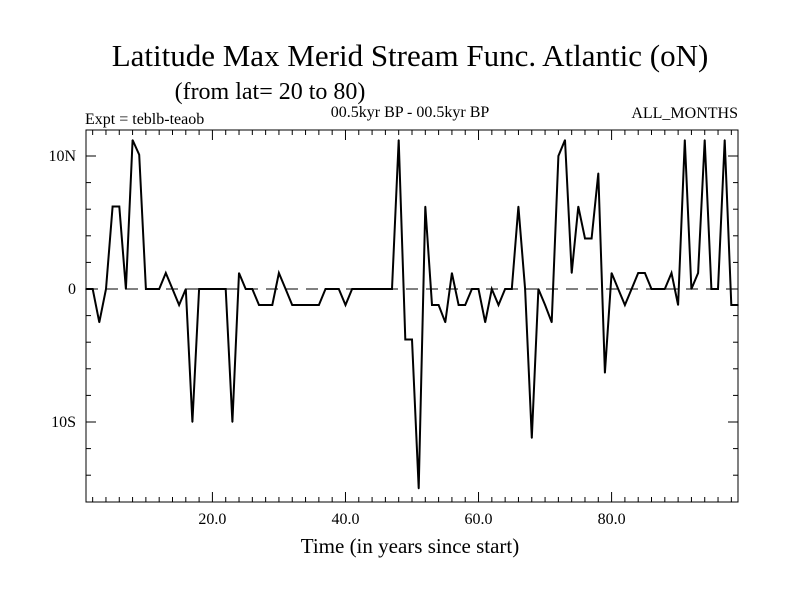  Describe the element at coordinates (479, 519) in the screenshot. I see `x-tick-label: 60.0` at that location.